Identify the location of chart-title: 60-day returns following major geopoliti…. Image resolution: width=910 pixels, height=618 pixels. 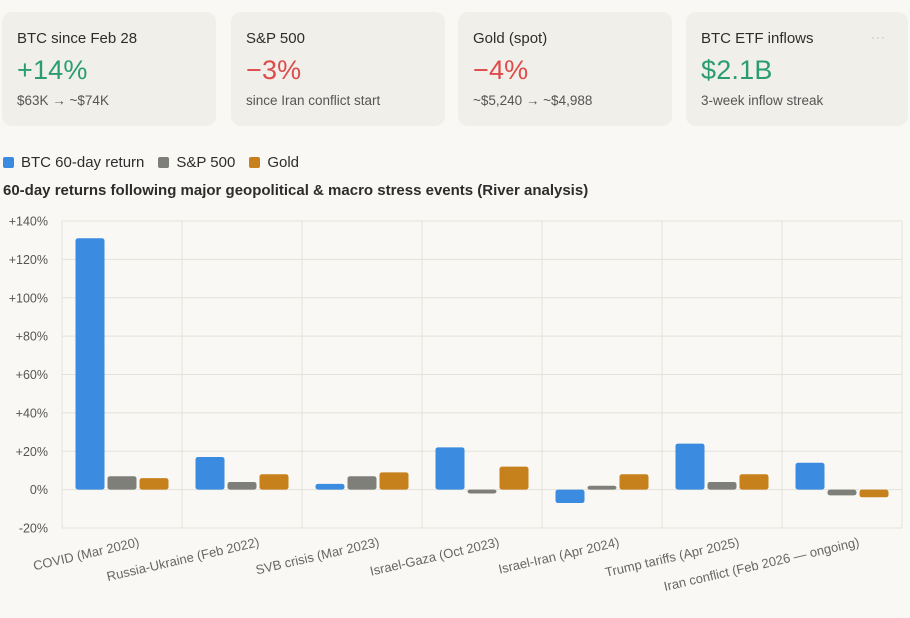
(296, 190).